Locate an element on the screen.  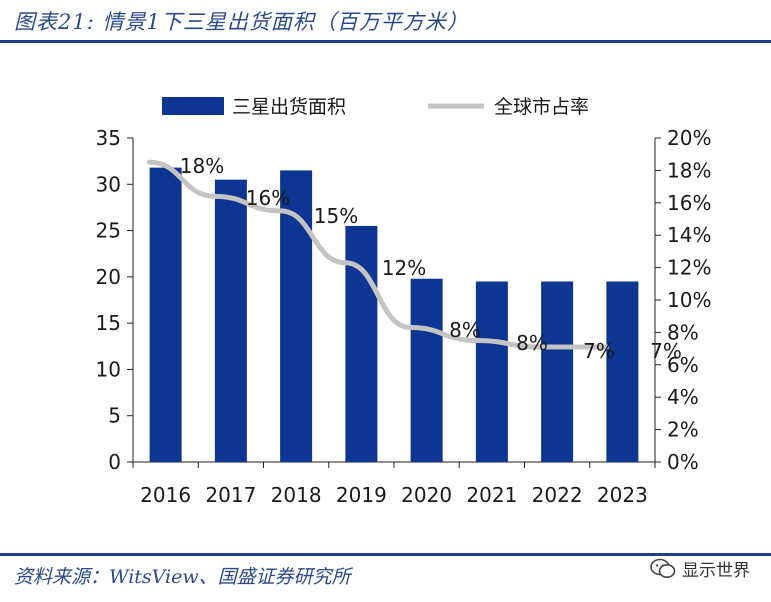
bar-2023 is located at coordinates (622, 371).